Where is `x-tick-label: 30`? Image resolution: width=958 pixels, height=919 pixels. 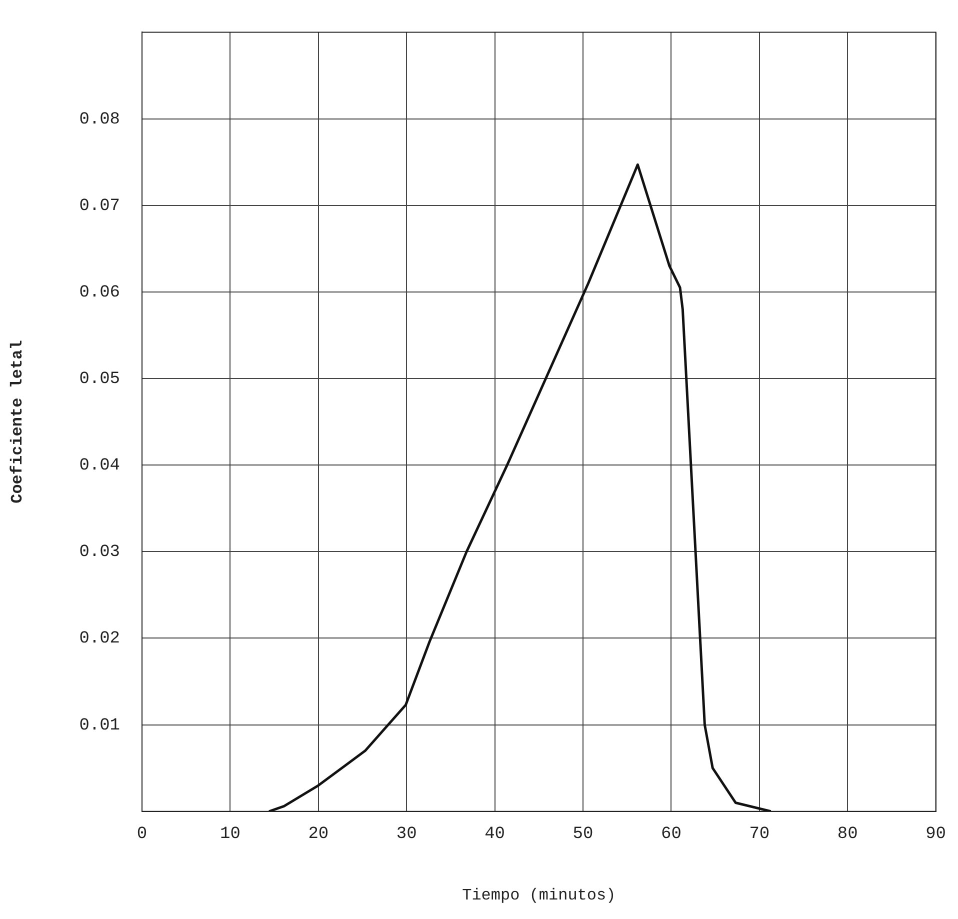
x-tick-label: 30 is located at coordinates (406, 834).